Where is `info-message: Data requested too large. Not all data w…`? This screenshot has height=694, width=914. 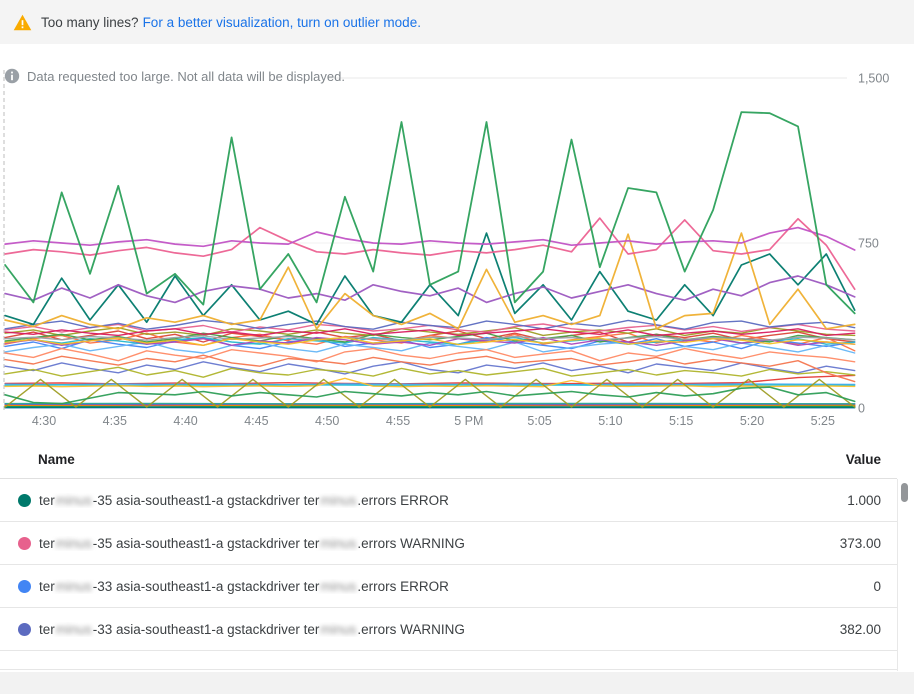 info-message: Data requested too large. Not all data w… is located at coordinates (174, 76).